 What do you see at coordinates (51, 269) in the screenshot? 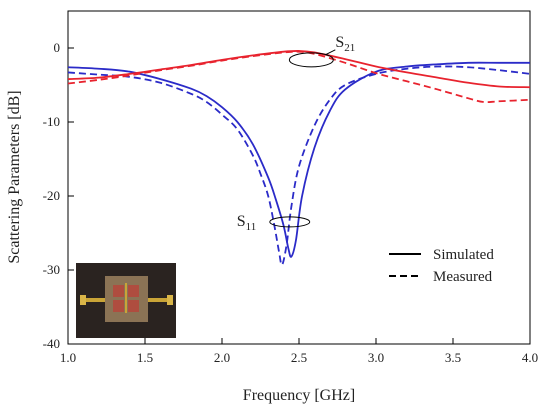
I see `y-tick-label: -30` at bounding box center [51, 269].